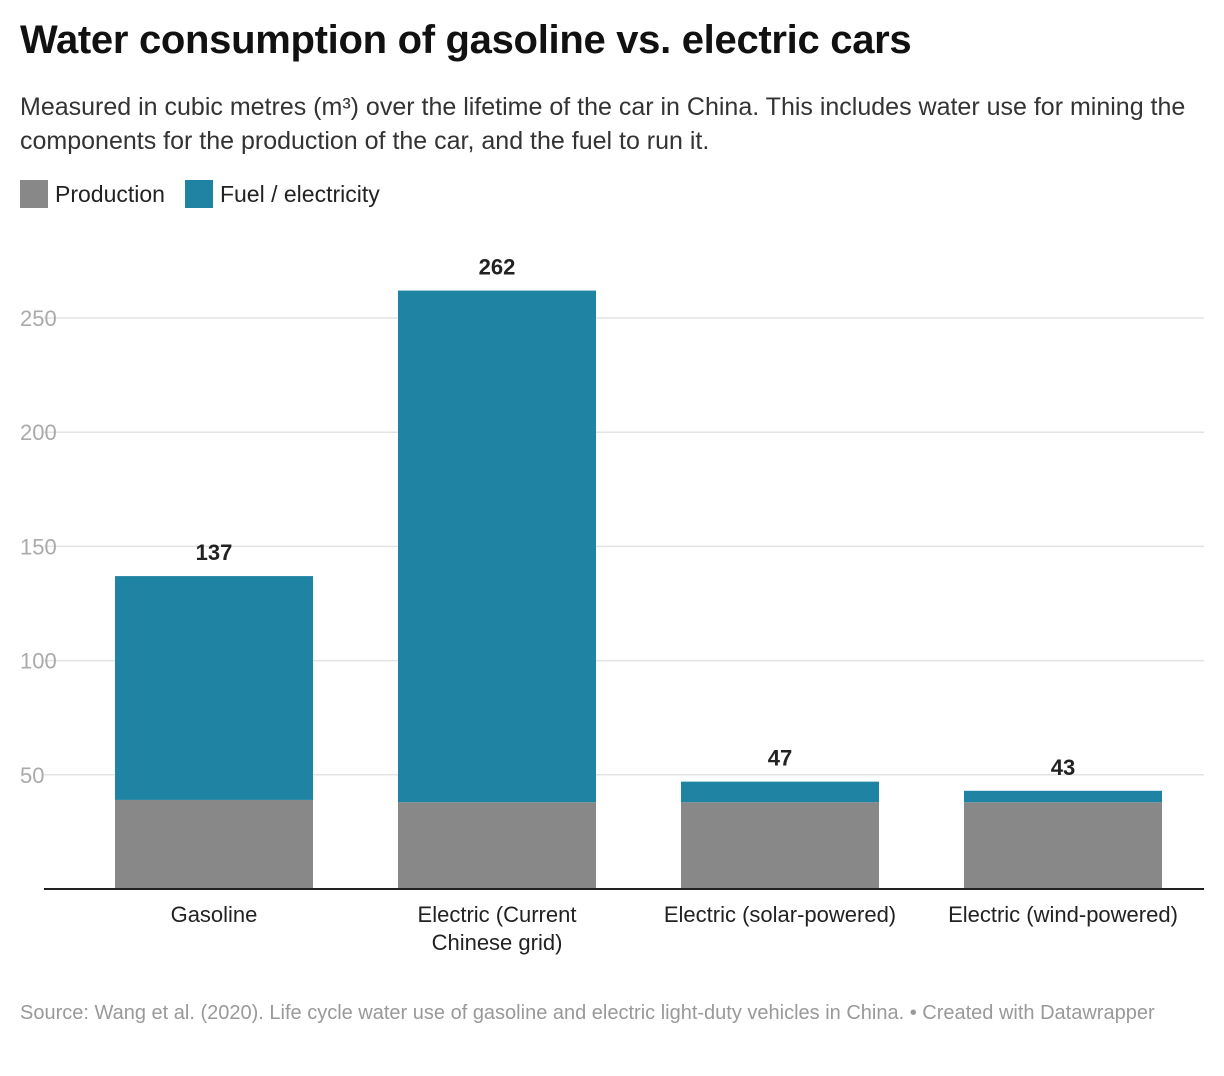  I want to click on total-label: 137, so click(214, 552).